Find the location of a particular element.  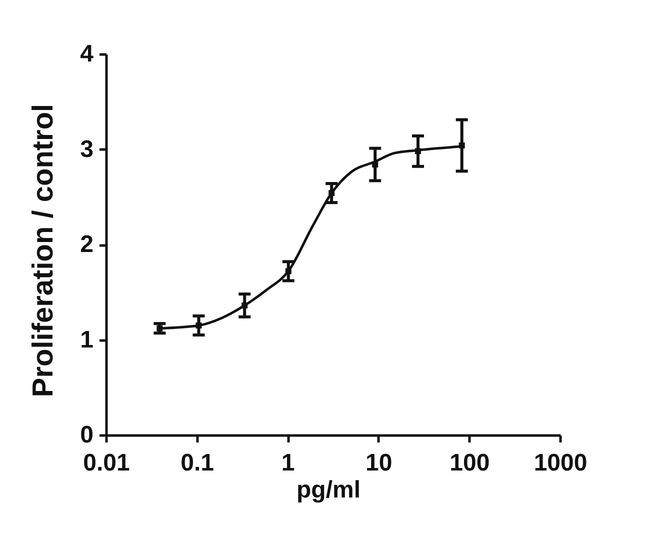

y-tick-label: 0 is located at coordinates (87, 435).